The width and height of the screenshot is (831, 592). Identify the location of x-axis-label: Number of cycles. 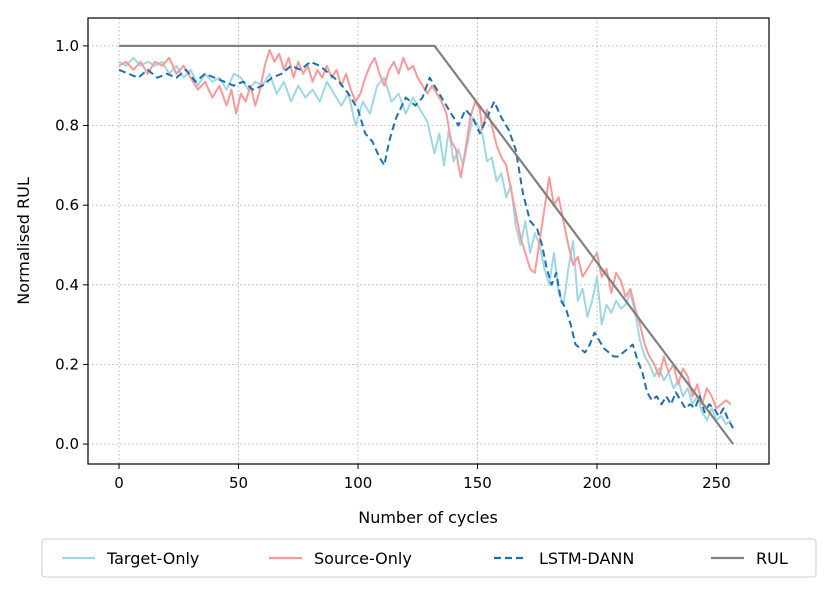
(428, 517).